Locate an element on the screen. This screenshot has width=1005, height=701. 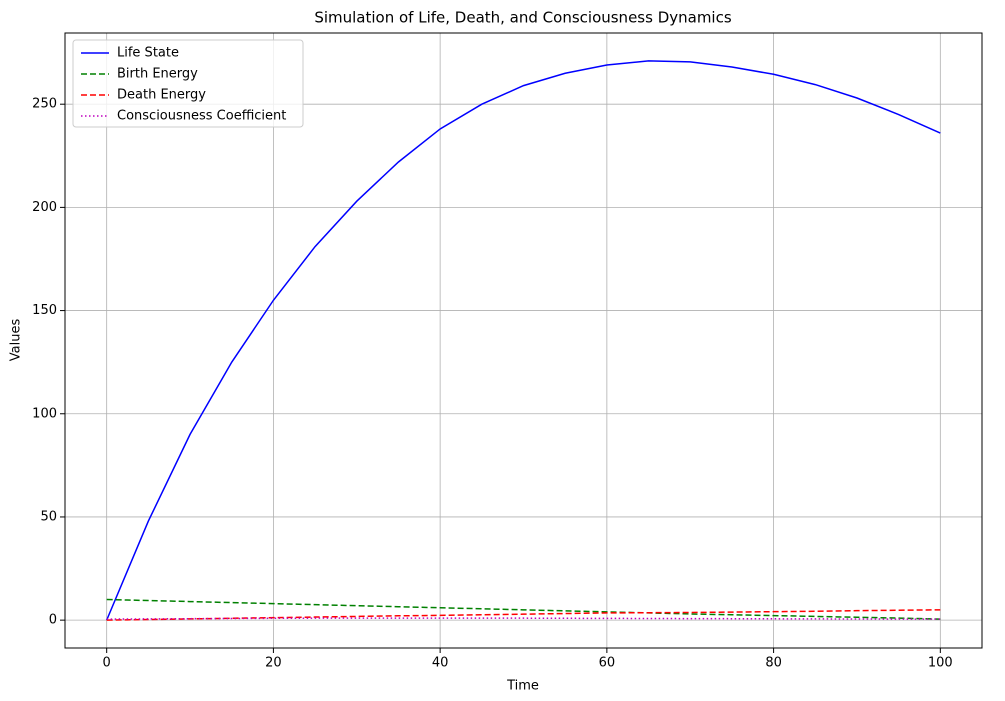
legend-label: Birth Energy is located at coordinates (157, 74).